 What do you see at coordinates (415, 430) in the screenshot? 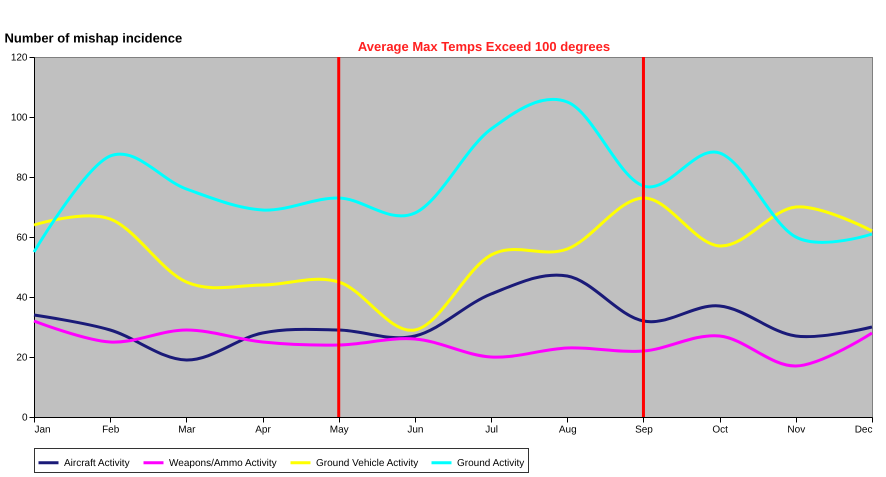
I see `x-tick-label: Jun` at bounding box center [415, 430].